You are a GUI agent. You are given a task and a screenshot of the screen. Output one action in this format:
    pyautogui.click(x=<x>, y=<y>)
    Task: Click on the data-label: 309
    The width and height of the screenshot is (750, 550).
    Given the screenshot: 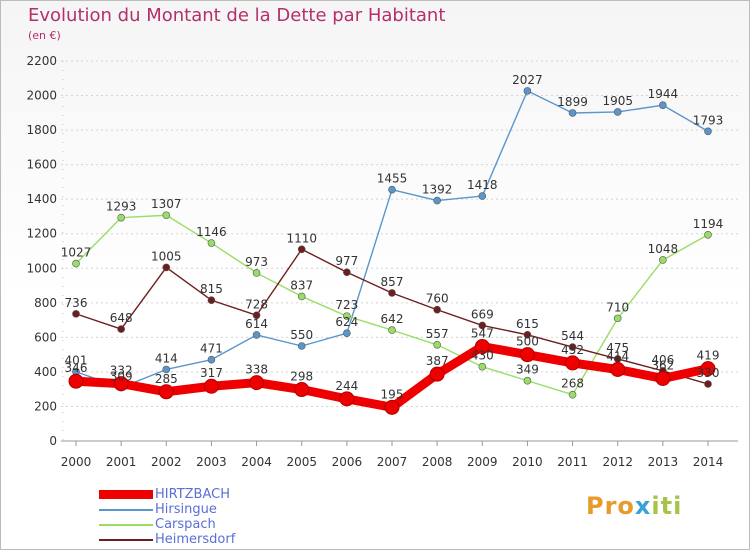 What is the action you would take?
    pyautogui.click(x=121, y=377)
    